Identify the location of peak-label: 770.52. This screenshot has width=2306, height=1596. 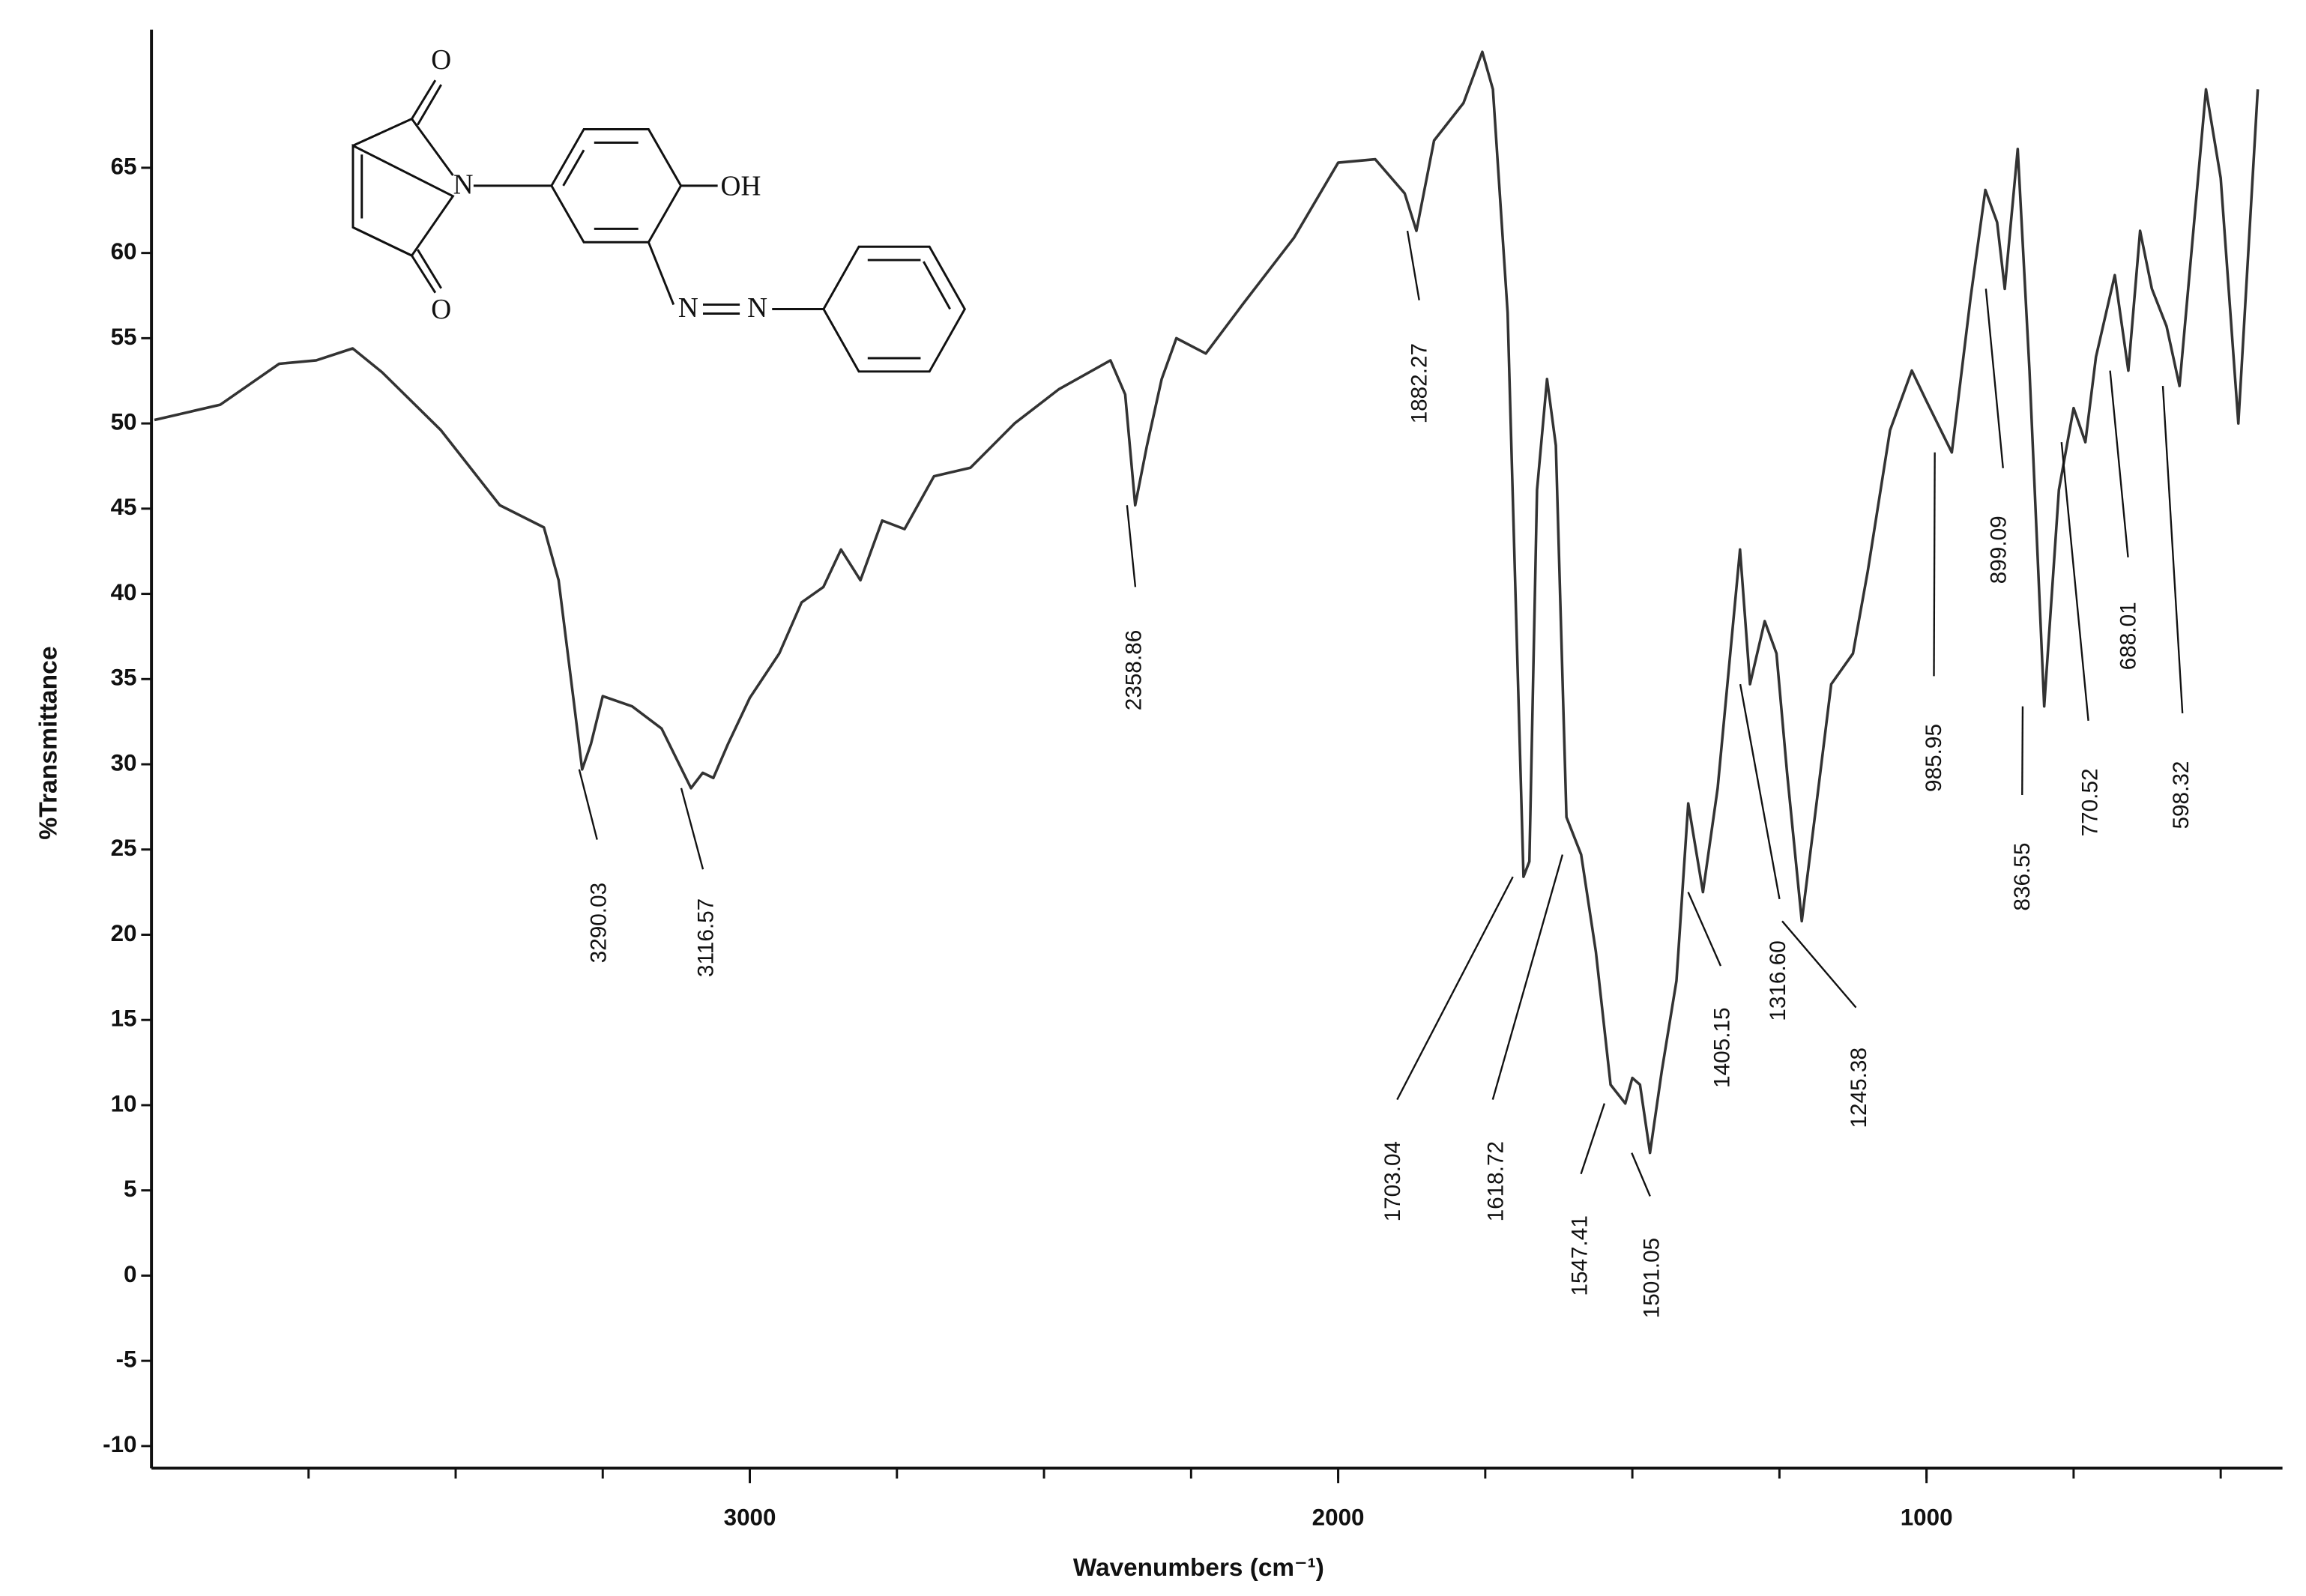
(2089, 802).